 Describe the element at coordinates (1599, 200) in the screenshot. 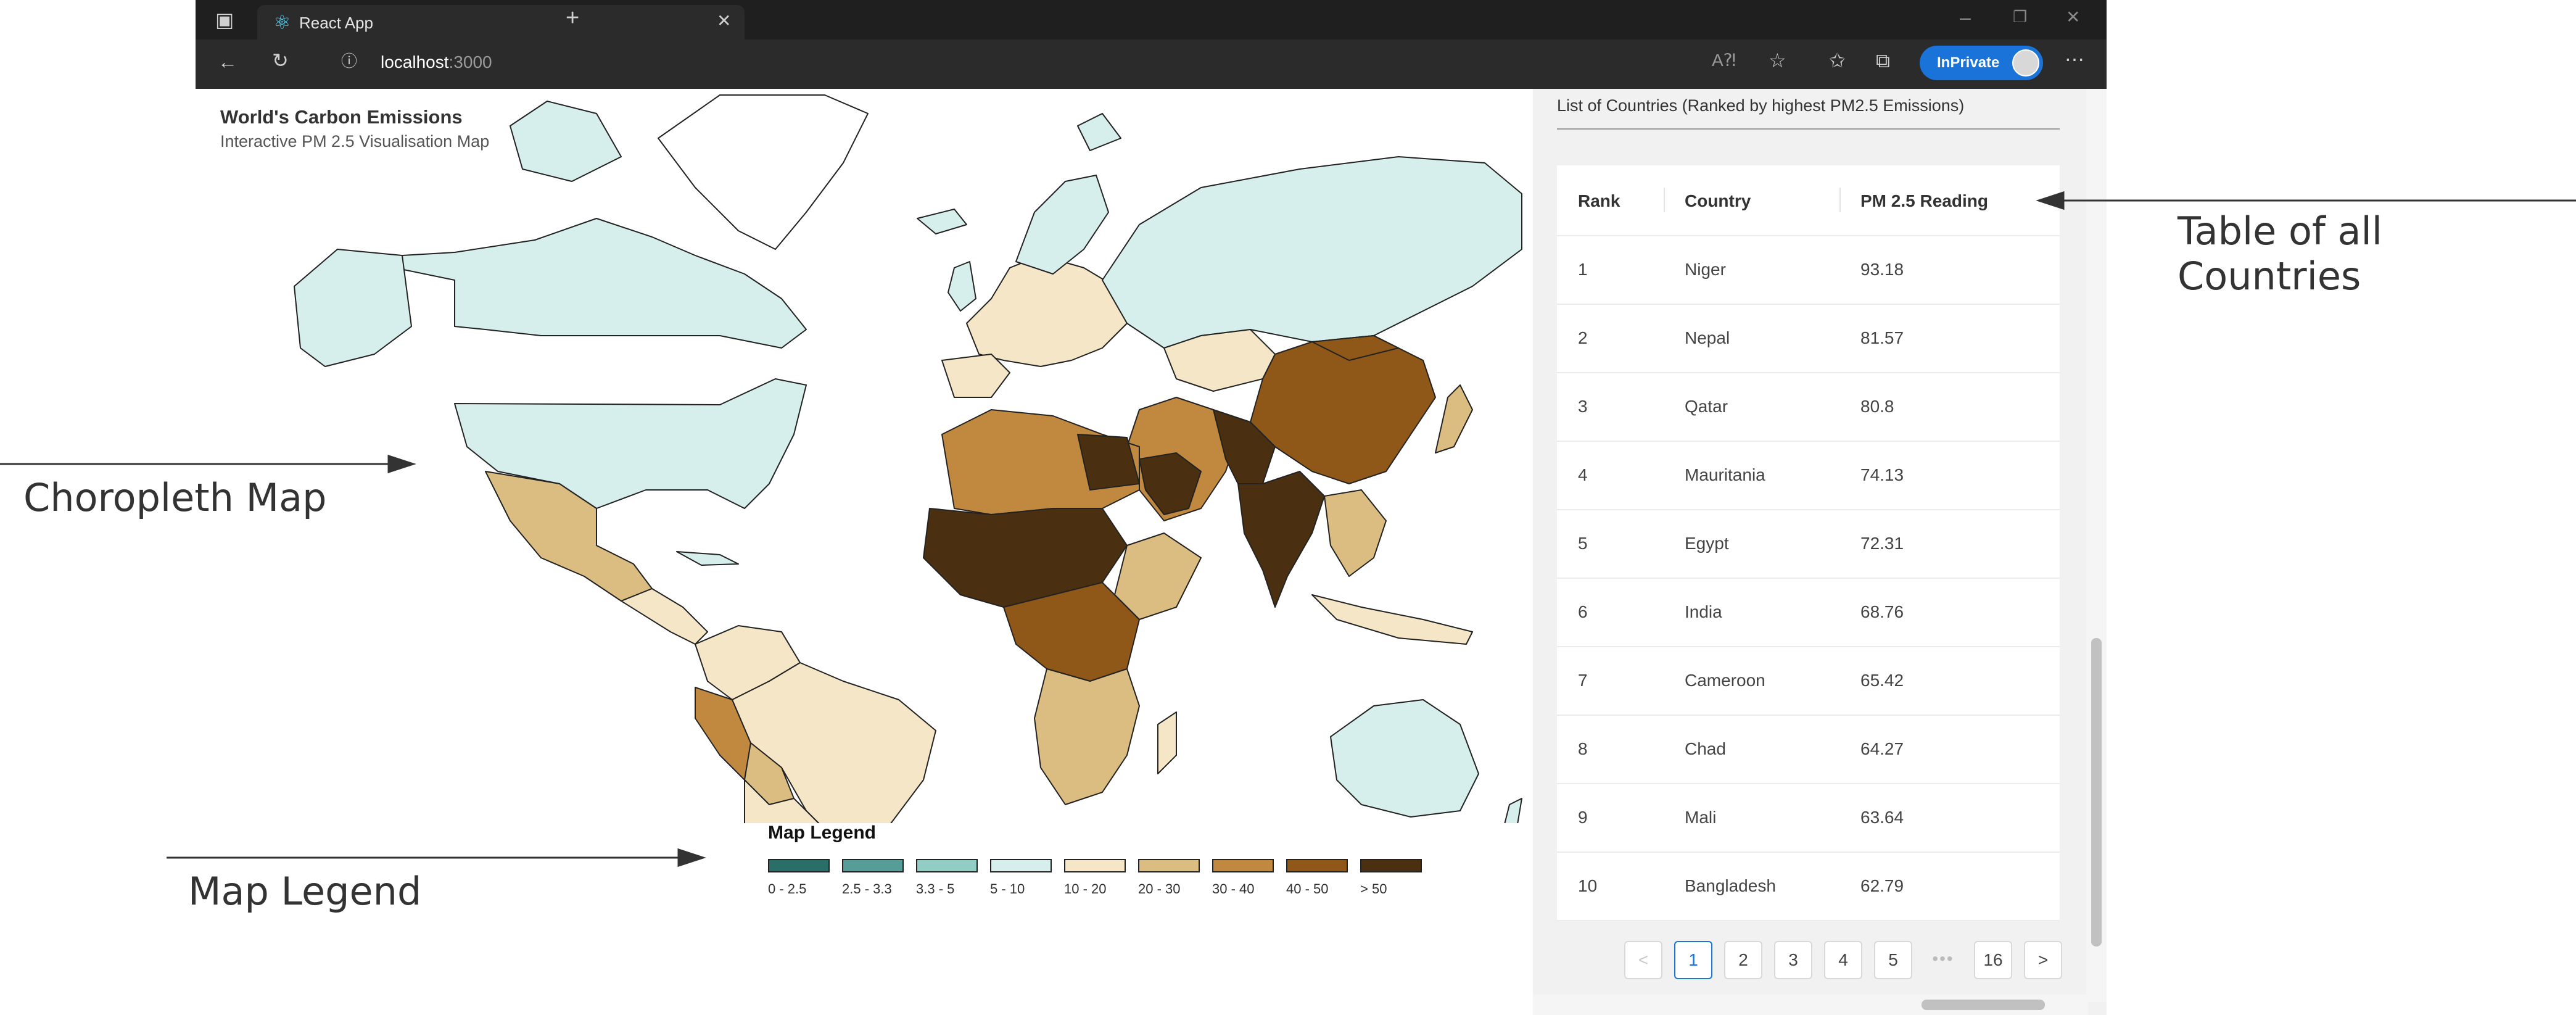

I see `header-rank: Rank` at that location.